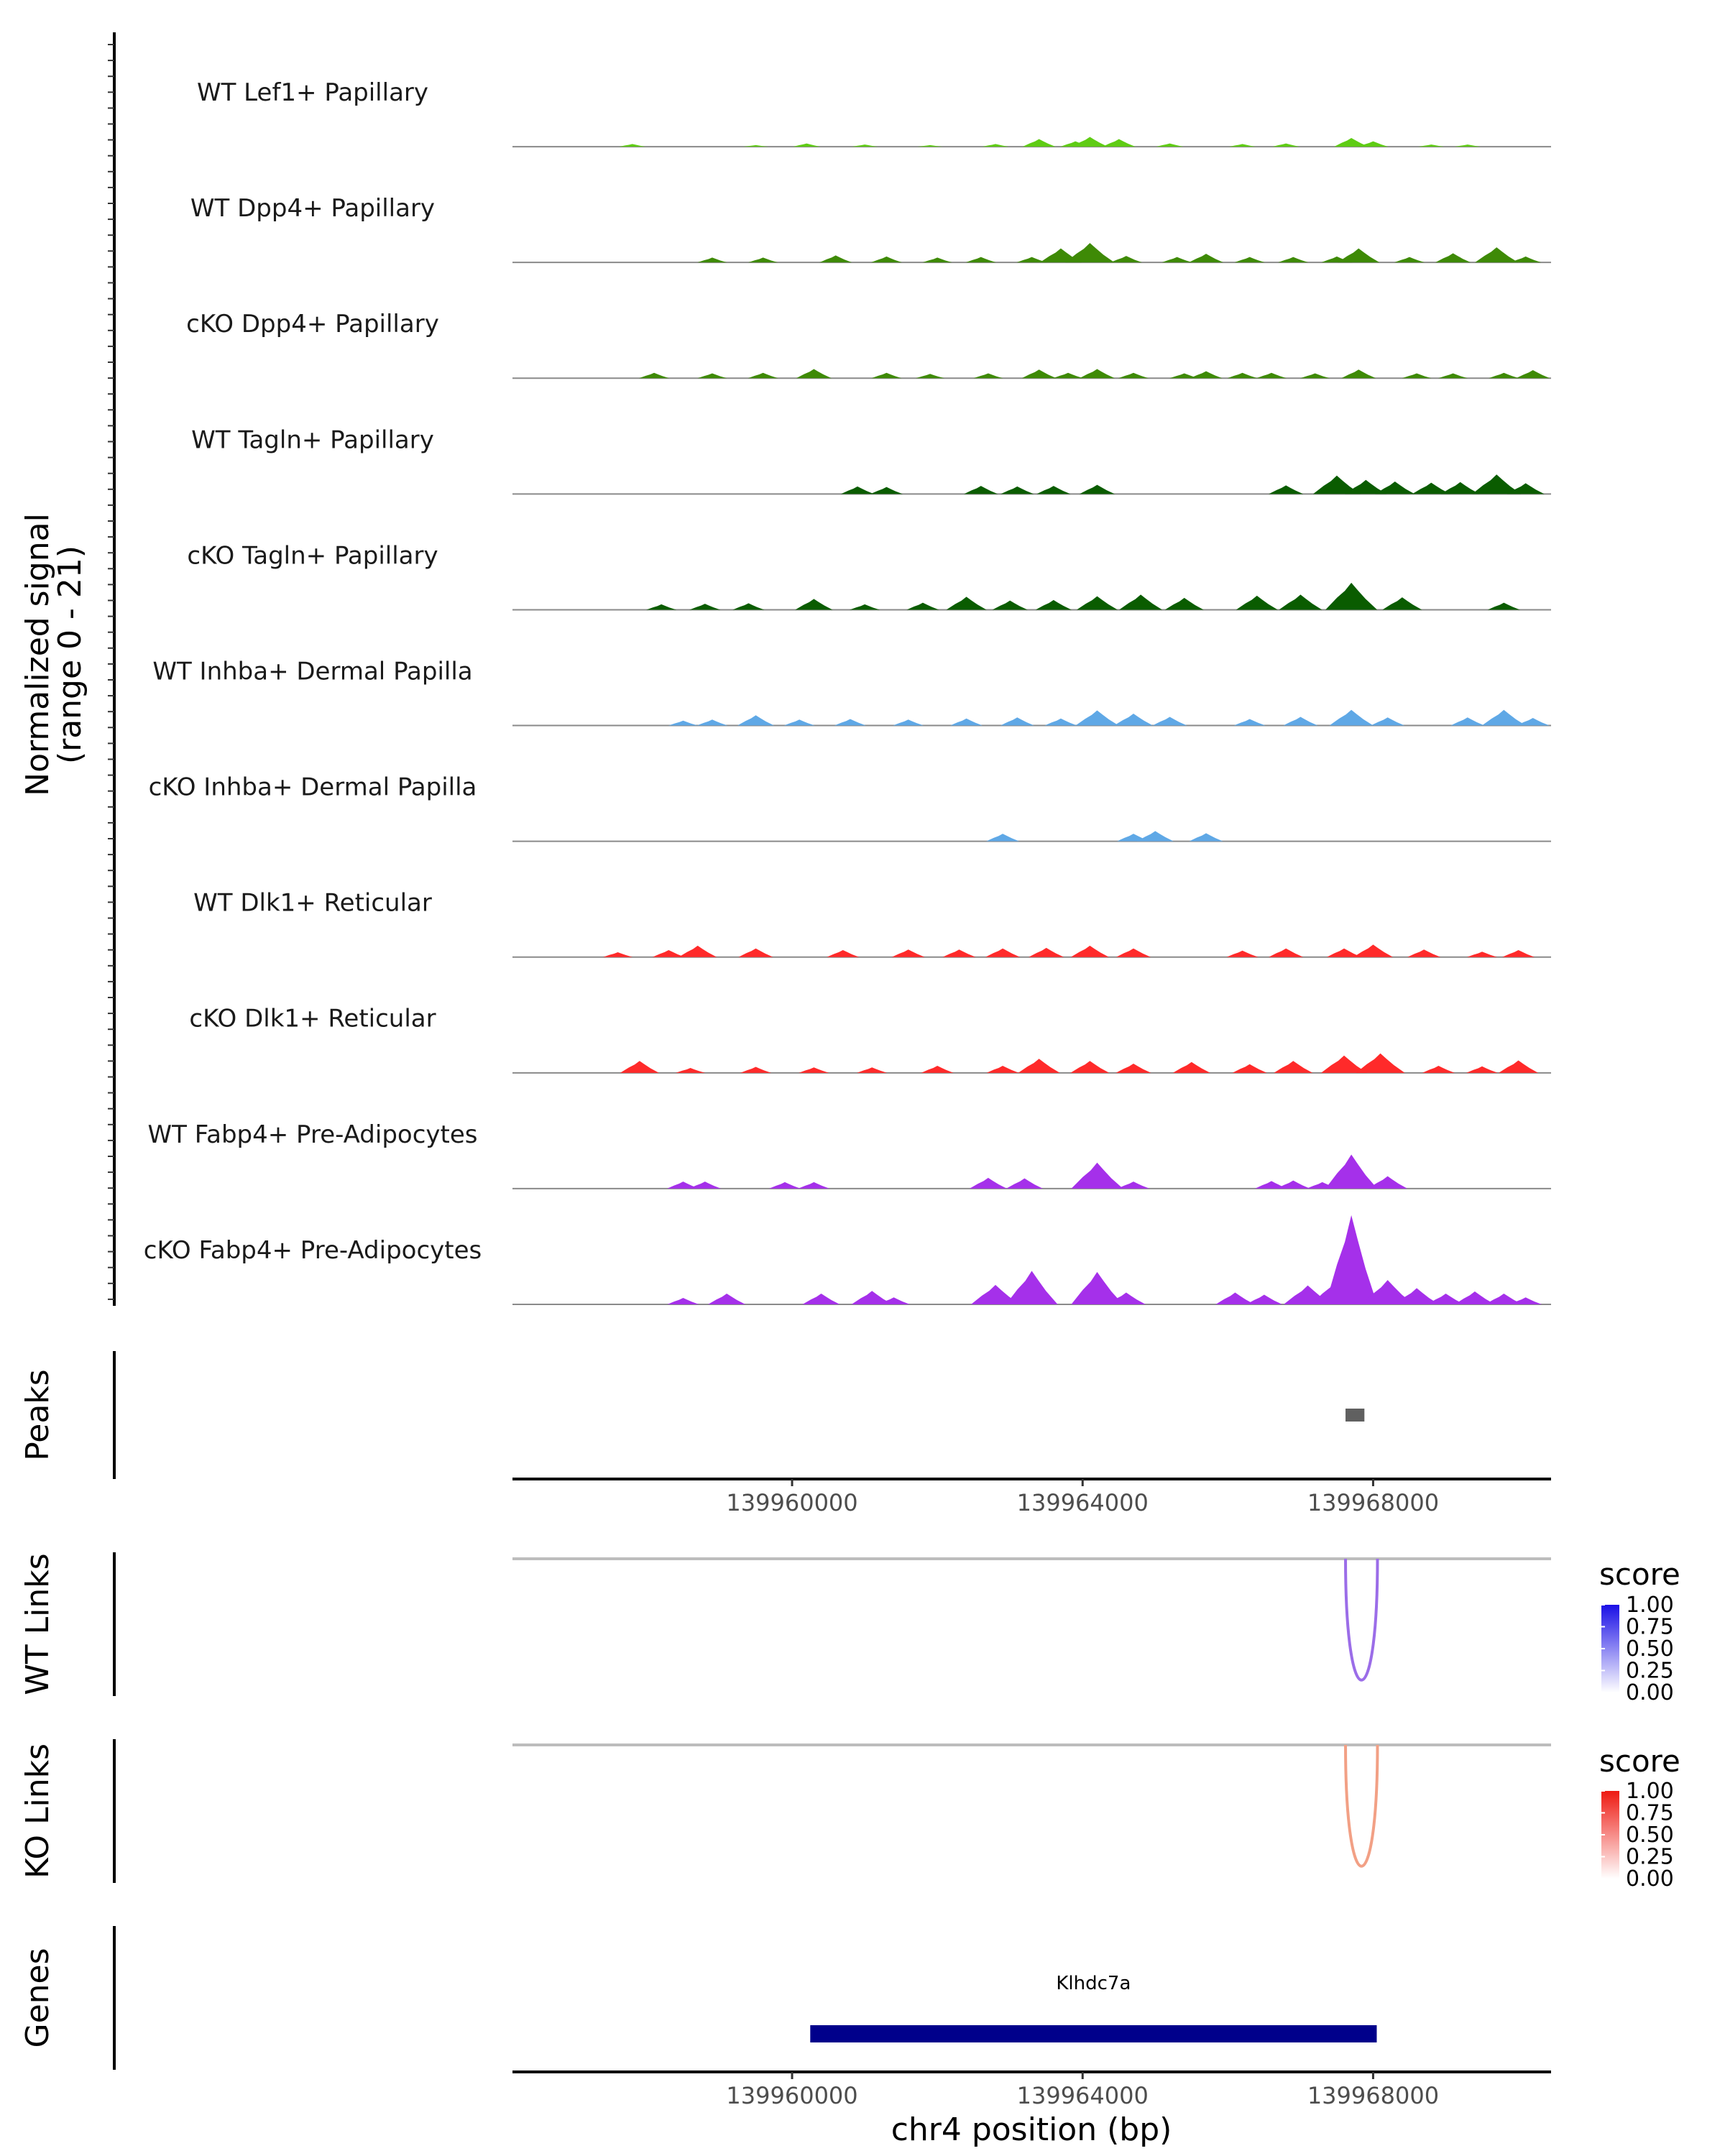  I want to click on track-cko-dpp4-papillary: cKO Dpp4+ Papillary, so click(868, 344).